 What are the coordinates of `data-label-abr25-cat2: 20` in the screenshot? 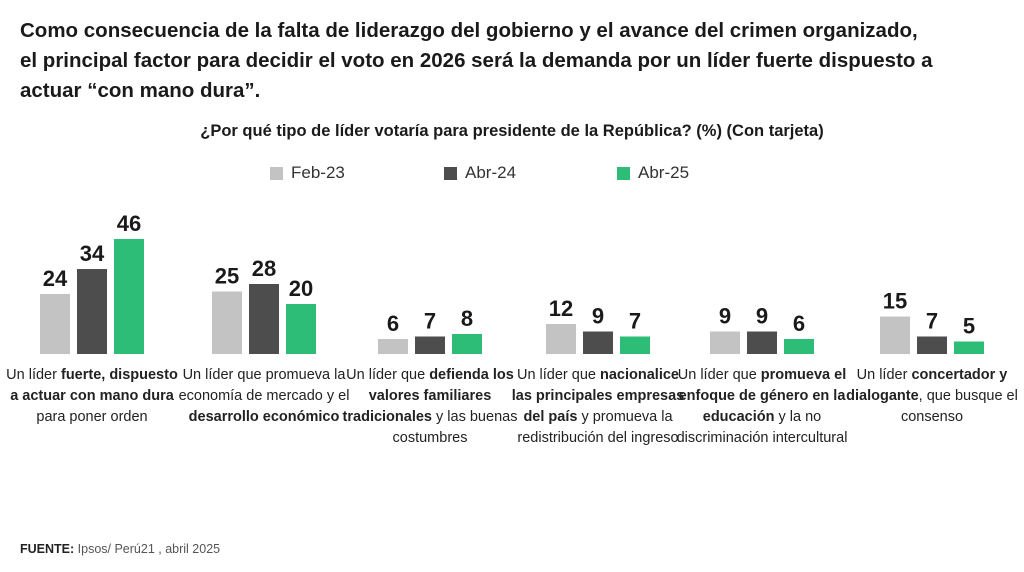 It's located at (301, 288).